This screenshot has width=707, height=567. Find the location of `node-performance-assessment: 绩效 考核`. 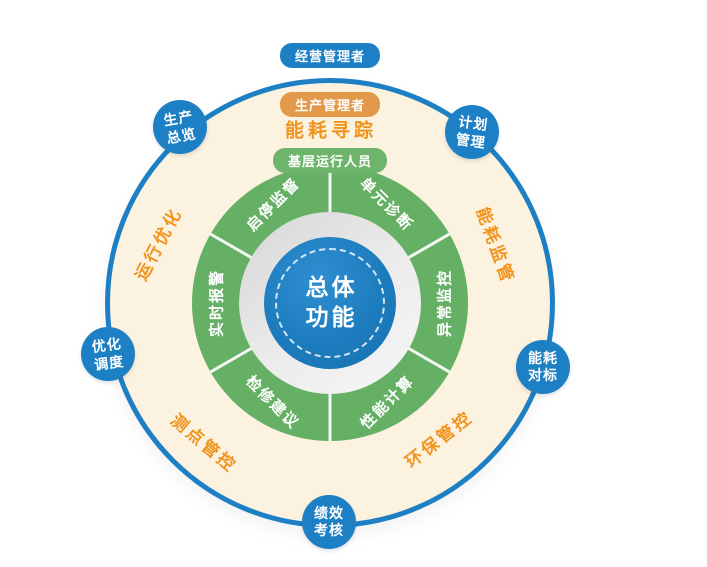

node-performance-assessment: 绩效 考核 is located at coordinates (329, 522).